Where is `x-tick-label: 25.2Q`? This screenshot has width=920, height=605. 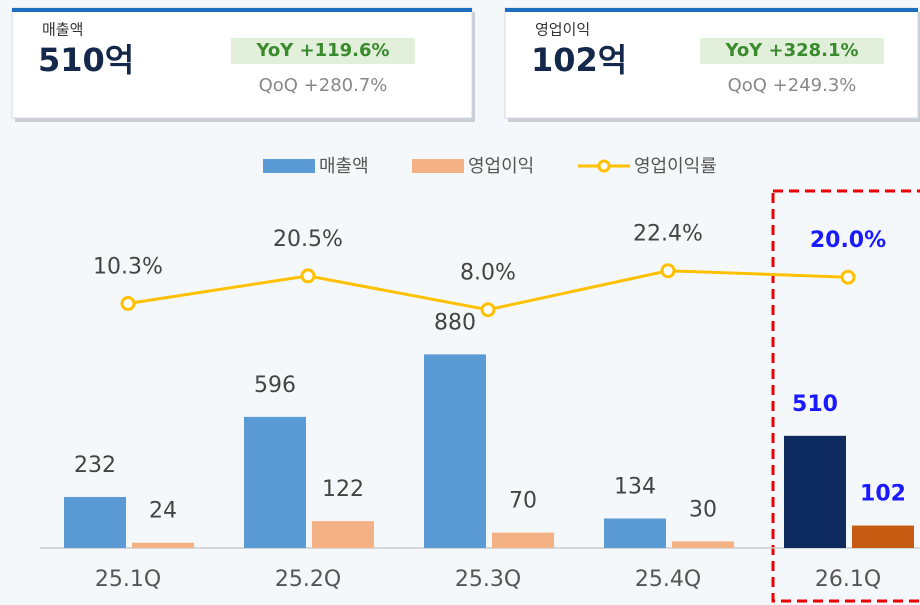
x-tick-label: 25.2Q is located at coordinates (308, 579).